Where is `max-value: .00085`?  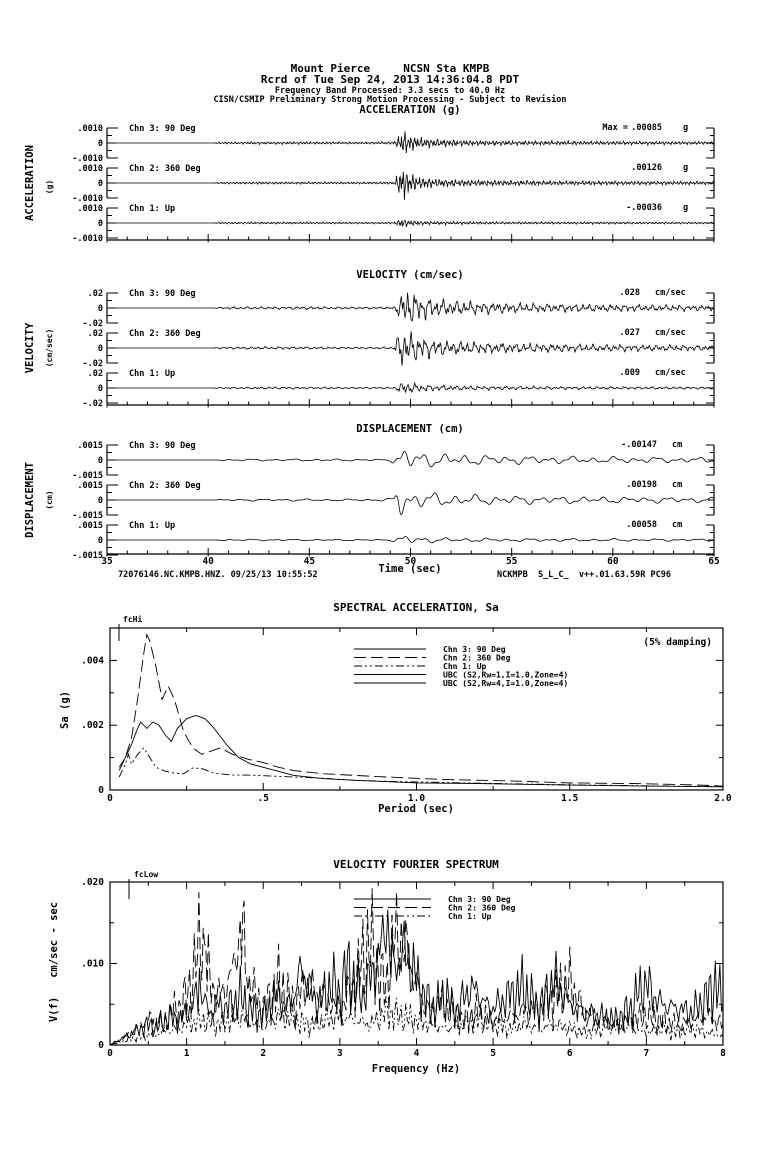
max-value: .00085 is located at coordinates (646, 128).